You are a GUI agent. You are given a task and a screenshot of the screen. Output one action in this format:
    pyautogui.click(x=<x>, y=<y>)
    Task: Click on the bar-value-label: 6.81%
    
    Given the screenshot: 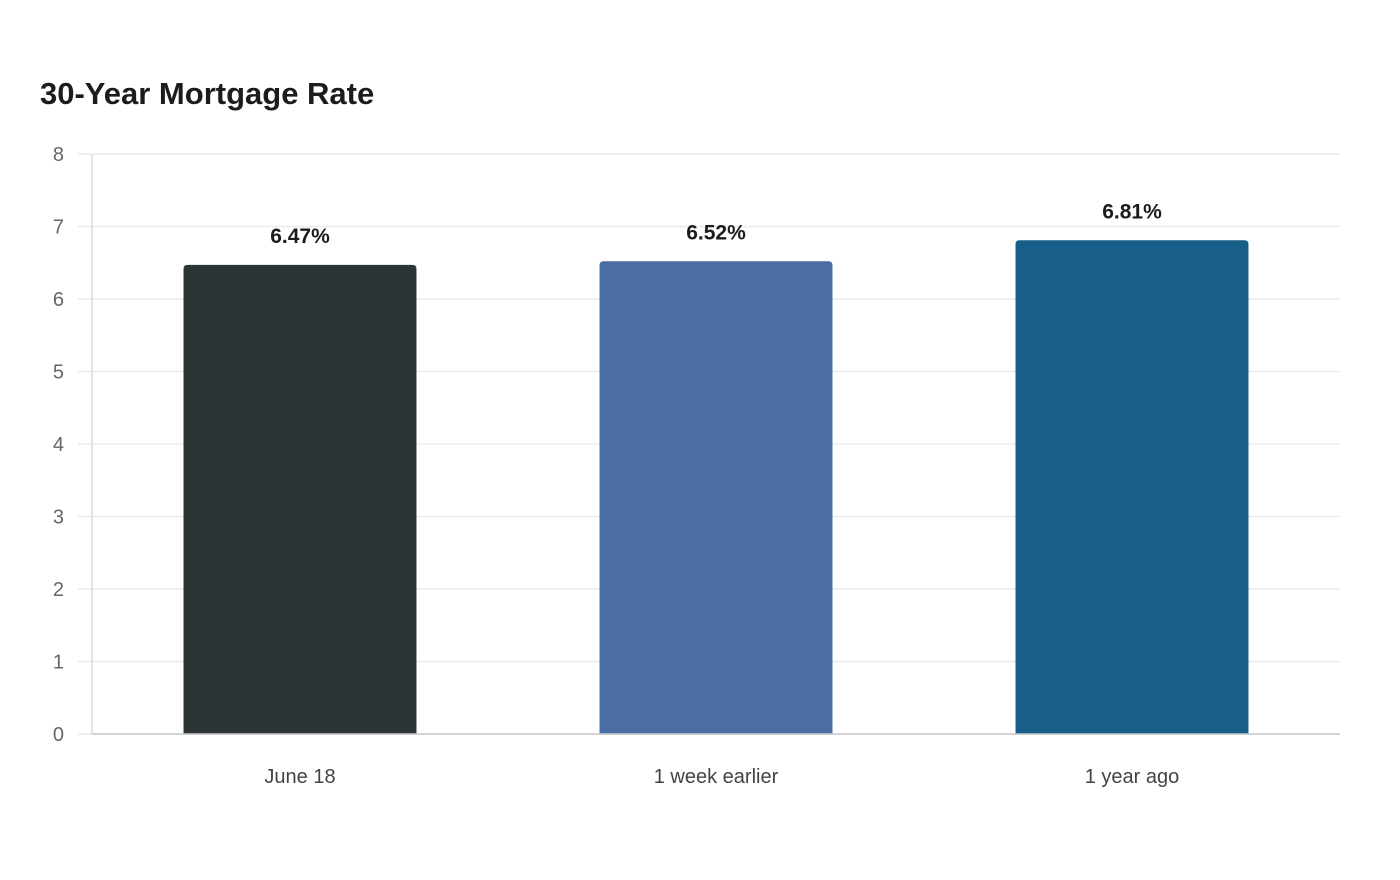 What is the action you would take?
    pyautogui.click(x=1132, y=211)
    